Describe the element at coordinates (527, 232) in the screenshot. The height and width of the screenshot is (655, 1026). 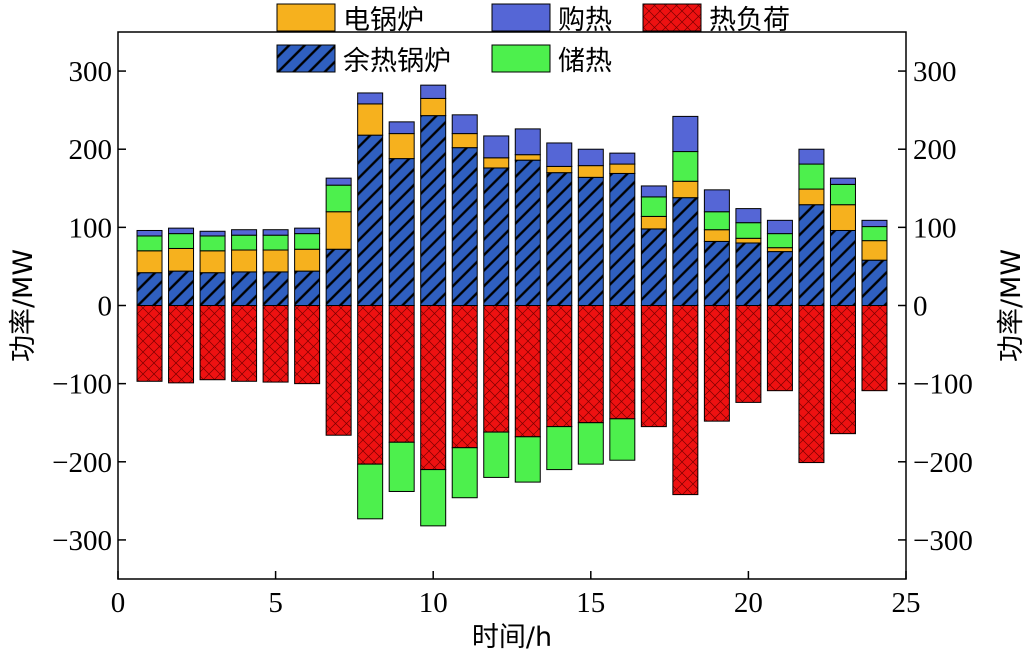
I see `bar-余热锅炉-t13` at that location.